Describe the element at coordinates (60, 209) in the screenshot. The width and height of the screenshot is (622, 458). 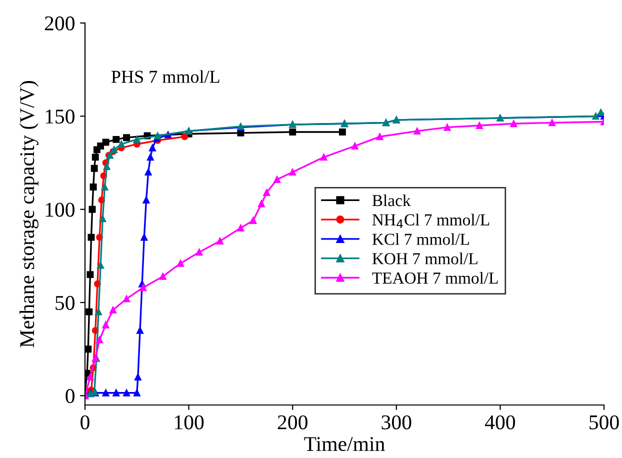
I see `y-tick-label: 100` at that location.